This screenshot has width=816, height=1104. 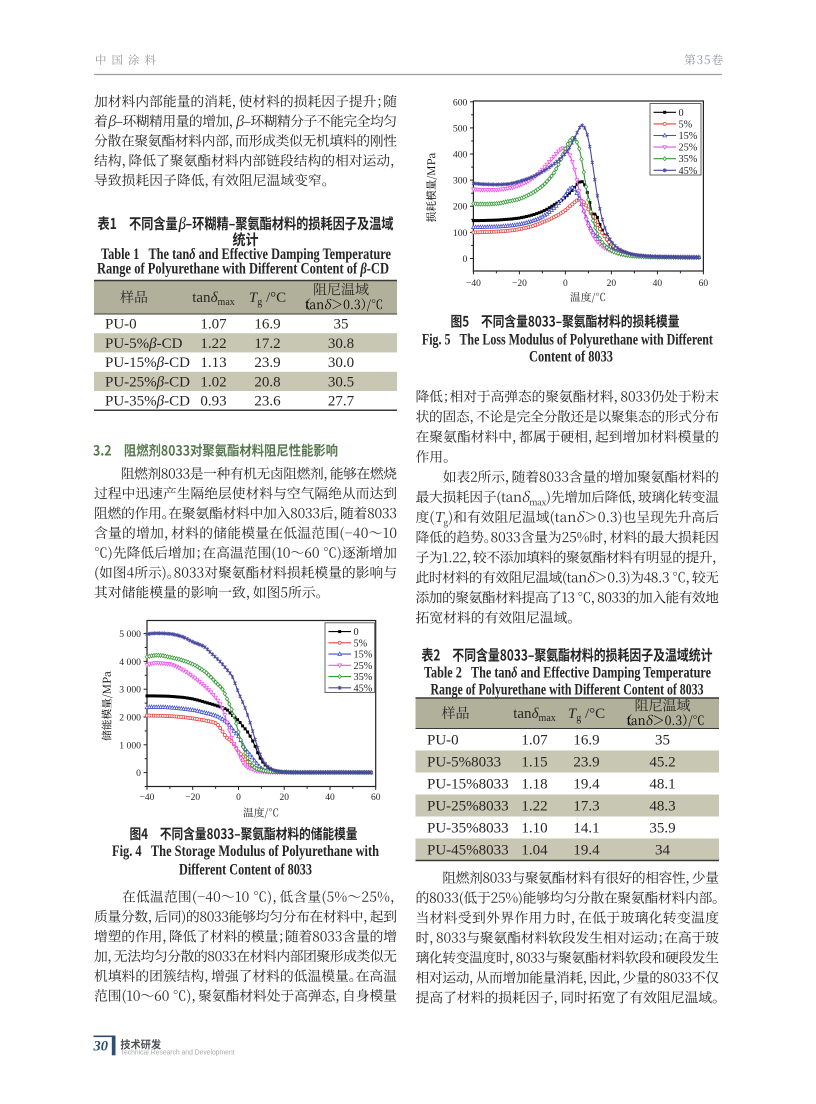 What do you see at coordinates (468, 807) in the screenshot?
I see `svg-text: PU-25%8033` at bounding box center [468, 807].